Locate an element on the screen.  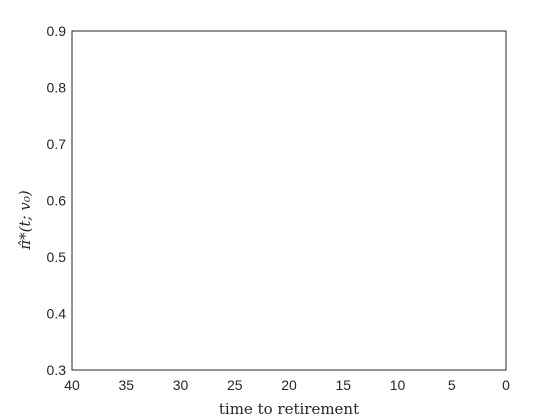
x-tick-label: 20 is located at coordinates (289, 385).